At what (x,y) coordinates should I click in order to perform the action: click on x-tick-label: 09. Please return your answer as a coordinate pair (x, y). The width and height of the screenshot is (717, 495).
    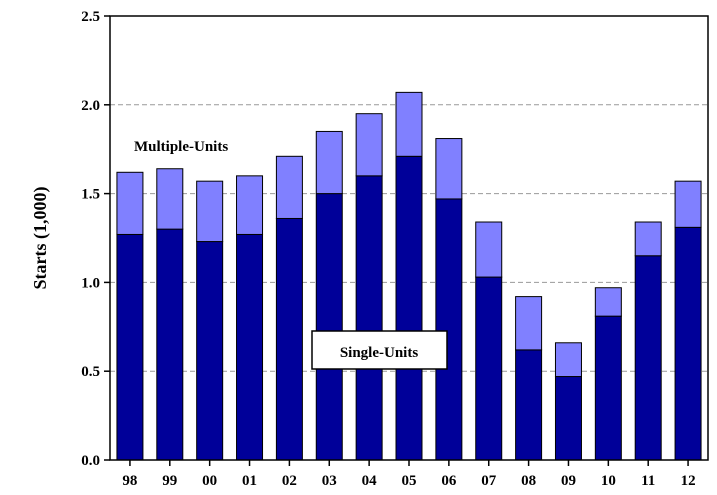
    Looking at the image, I should click on (568, 481).